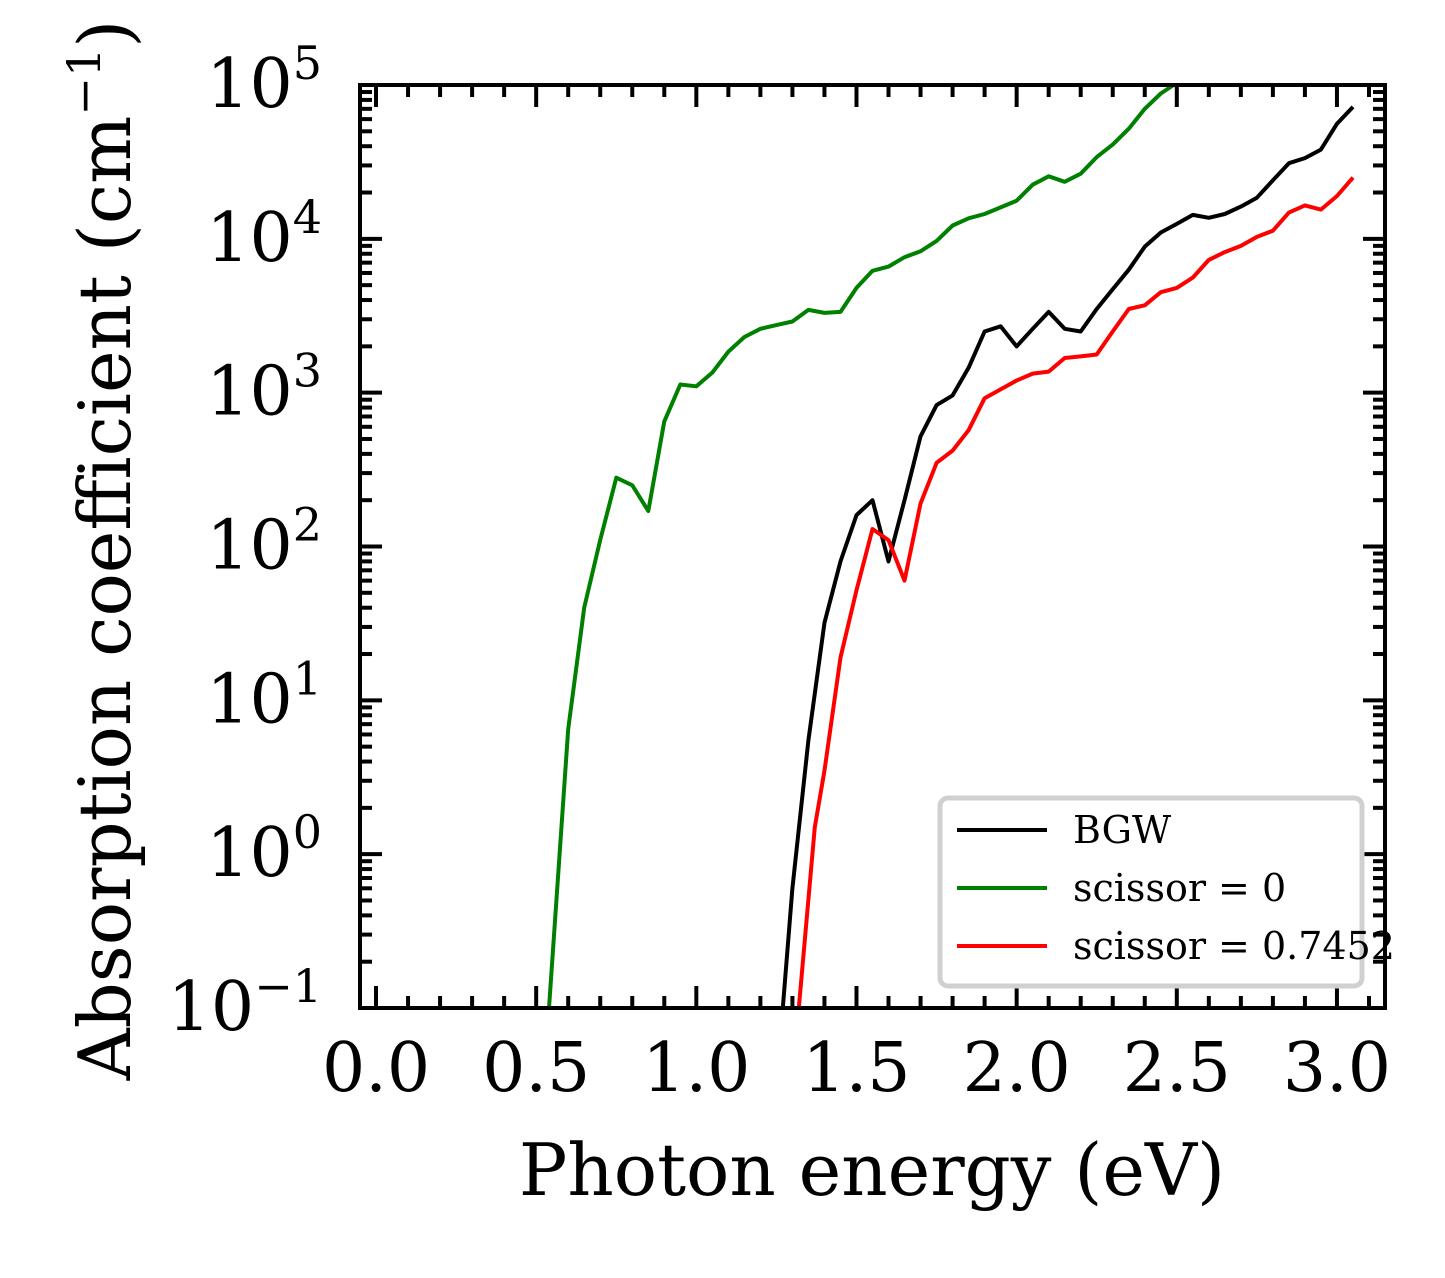 The image size is (1445, 1278). I want to click on x-tick-label: 0.0, so click(376, 1068).